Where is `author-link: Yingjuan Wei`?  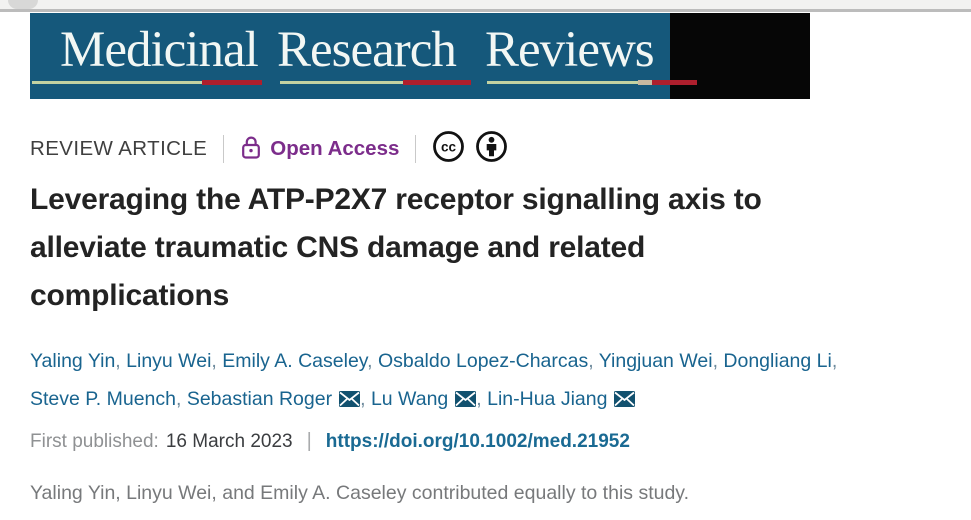 author-link: Yingjuan Wei is located at coordinates (655, 361).